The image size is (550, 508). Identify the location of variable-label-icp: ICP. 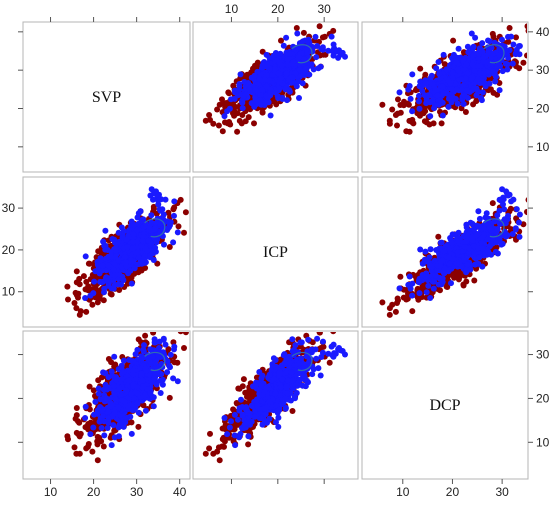
(275, 252).